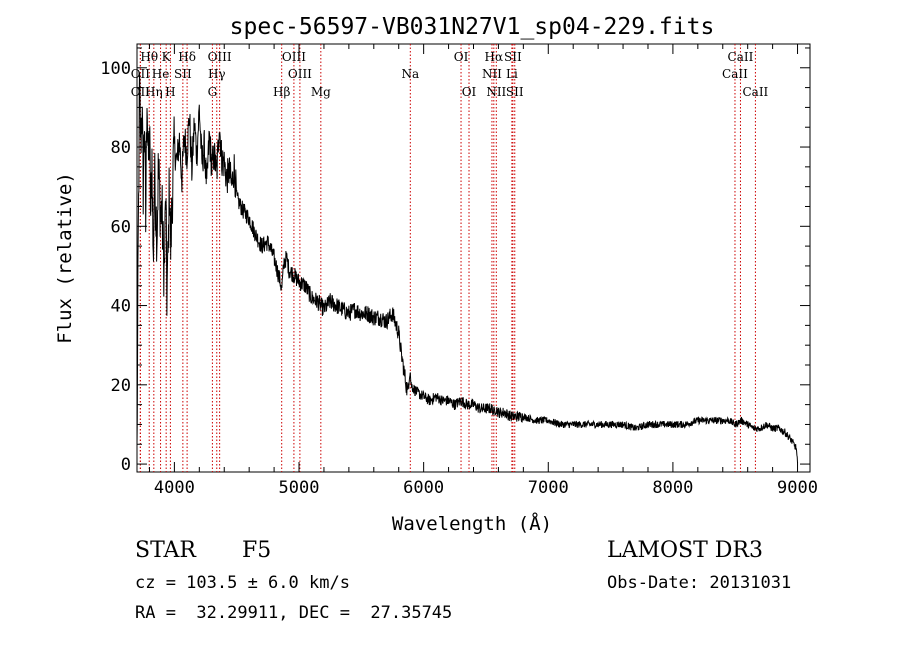  Describe the element at coordinates (797, 488) in the screenshot. I see `x-tick-label: 9000` at that location.